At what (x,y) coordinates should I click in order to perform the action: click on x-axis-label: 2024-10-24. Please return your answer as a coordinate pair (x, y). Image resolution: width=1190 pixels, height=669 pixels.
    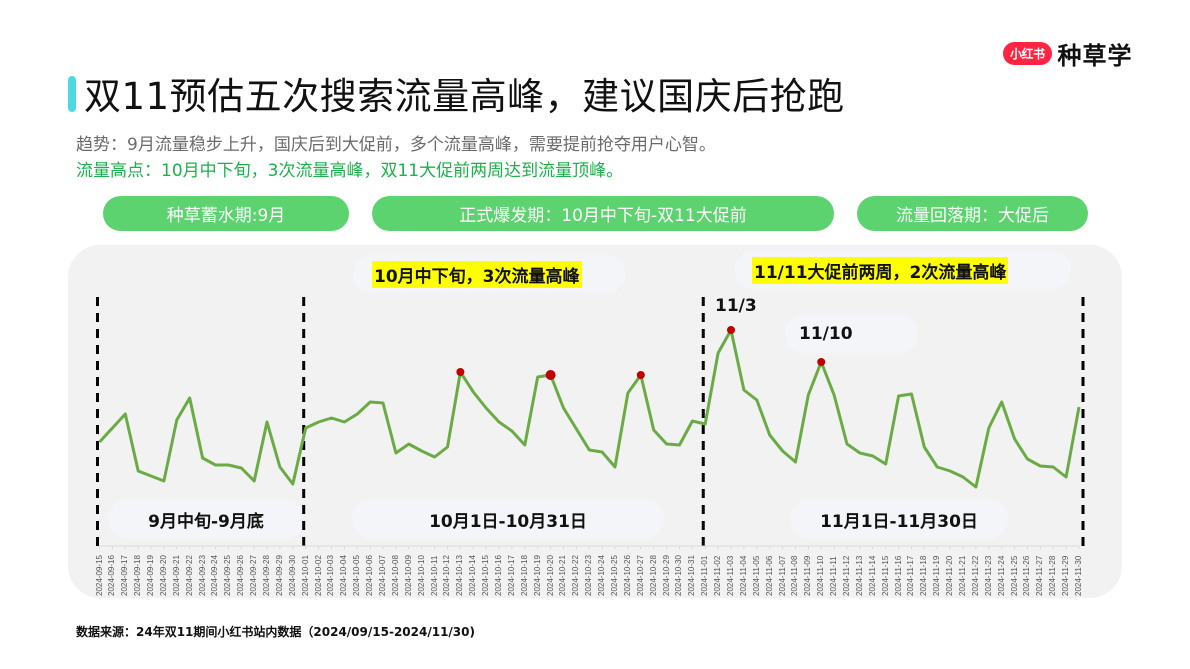
    Looking at the image, I should click on (602, 575).